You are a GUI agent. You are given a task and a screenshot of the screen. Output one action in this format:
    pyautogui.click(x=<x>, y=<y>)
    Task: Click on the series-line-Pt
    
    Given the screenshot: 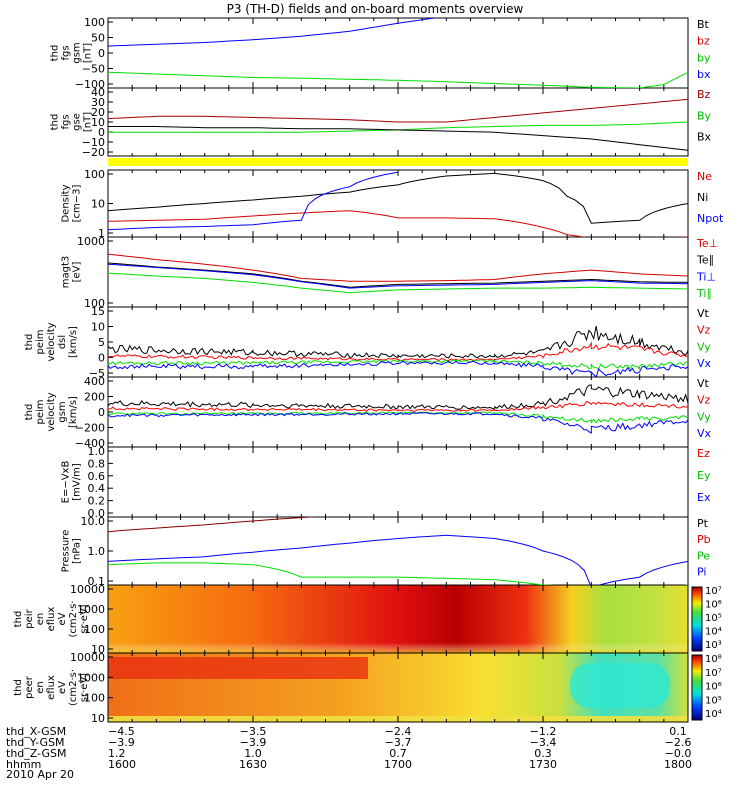 What is the action you would take?
    pyautogui.click(x=212, y=525)
    